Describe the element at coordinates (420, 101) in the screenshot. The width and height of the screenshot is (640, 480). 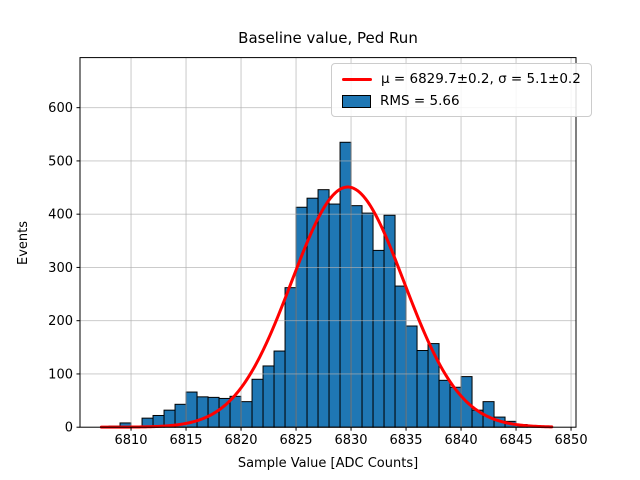
I see `legend-rms-label: RMS = 5.66` at that location.